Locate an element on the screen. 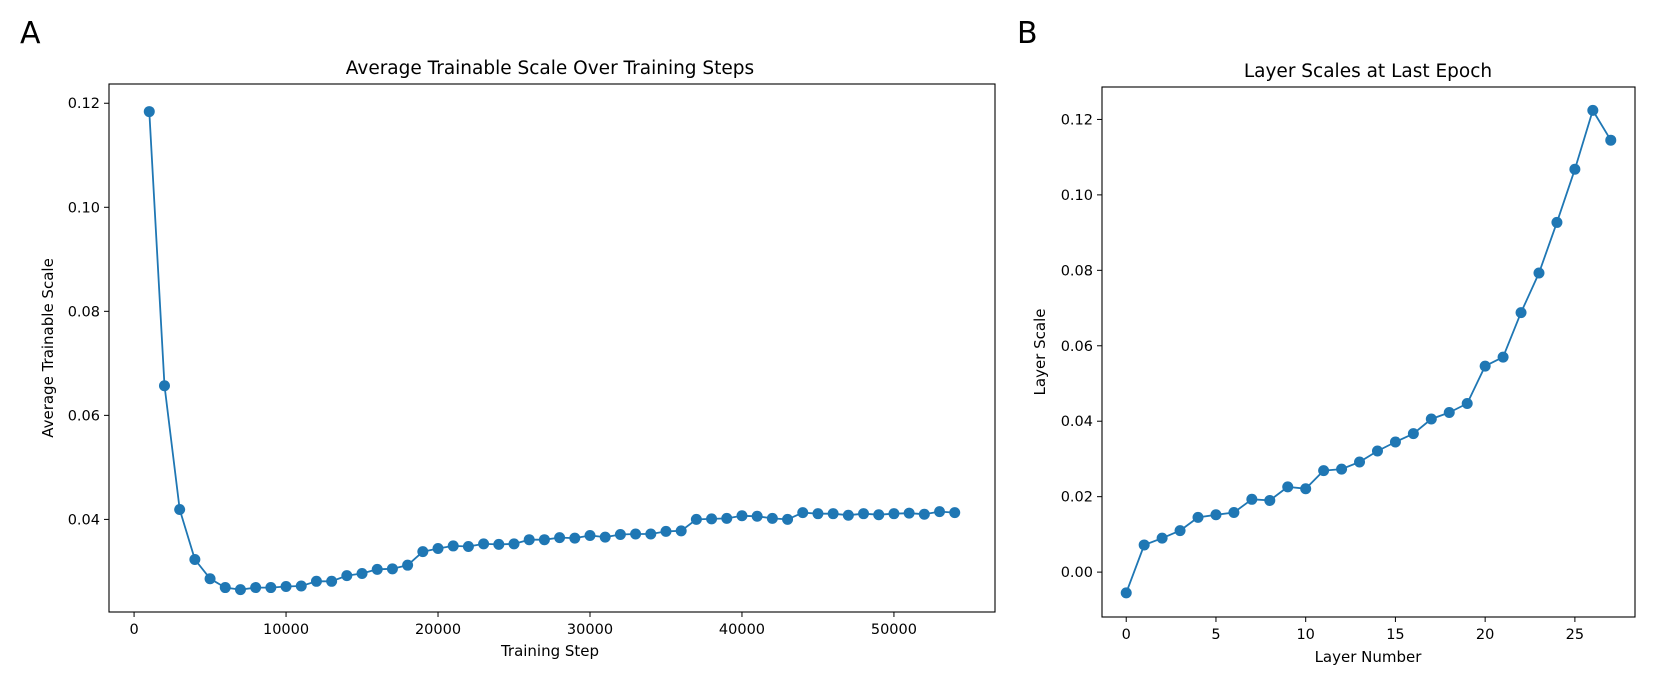  chart-a-xlabel: Training Step is located at coordinates (549, 651).